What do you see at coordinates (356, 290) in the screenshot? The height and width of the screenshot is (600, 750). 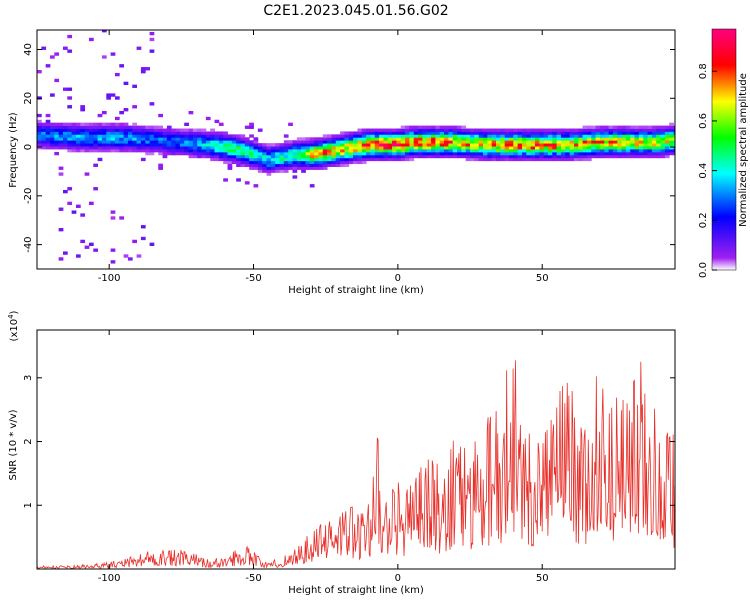 I see `spectrogram-x-axis-label: Height of straight line (km)` at bounding box center [356, 290].